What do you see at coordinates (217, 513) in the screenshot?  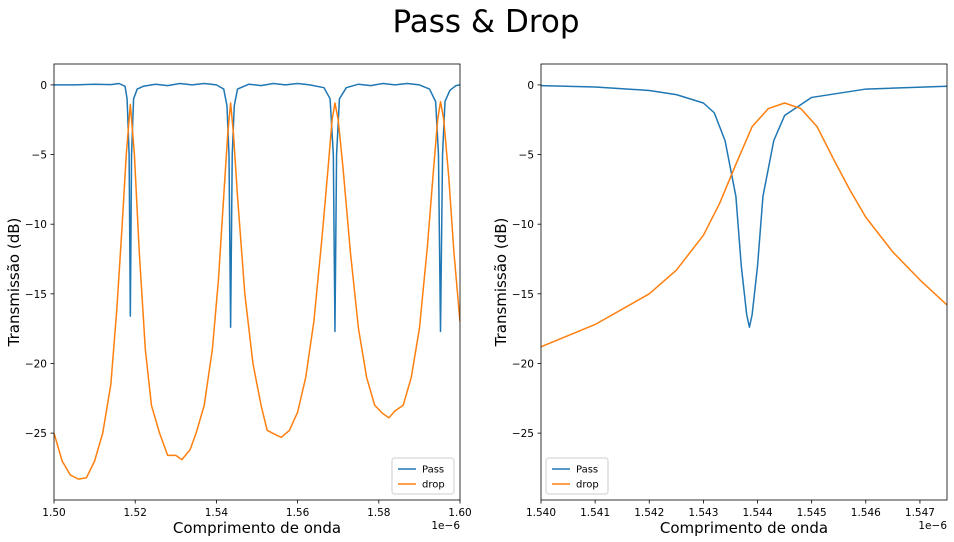 I see `chart-left-xtick-label: 1.54` at bounding box center [217, 513].